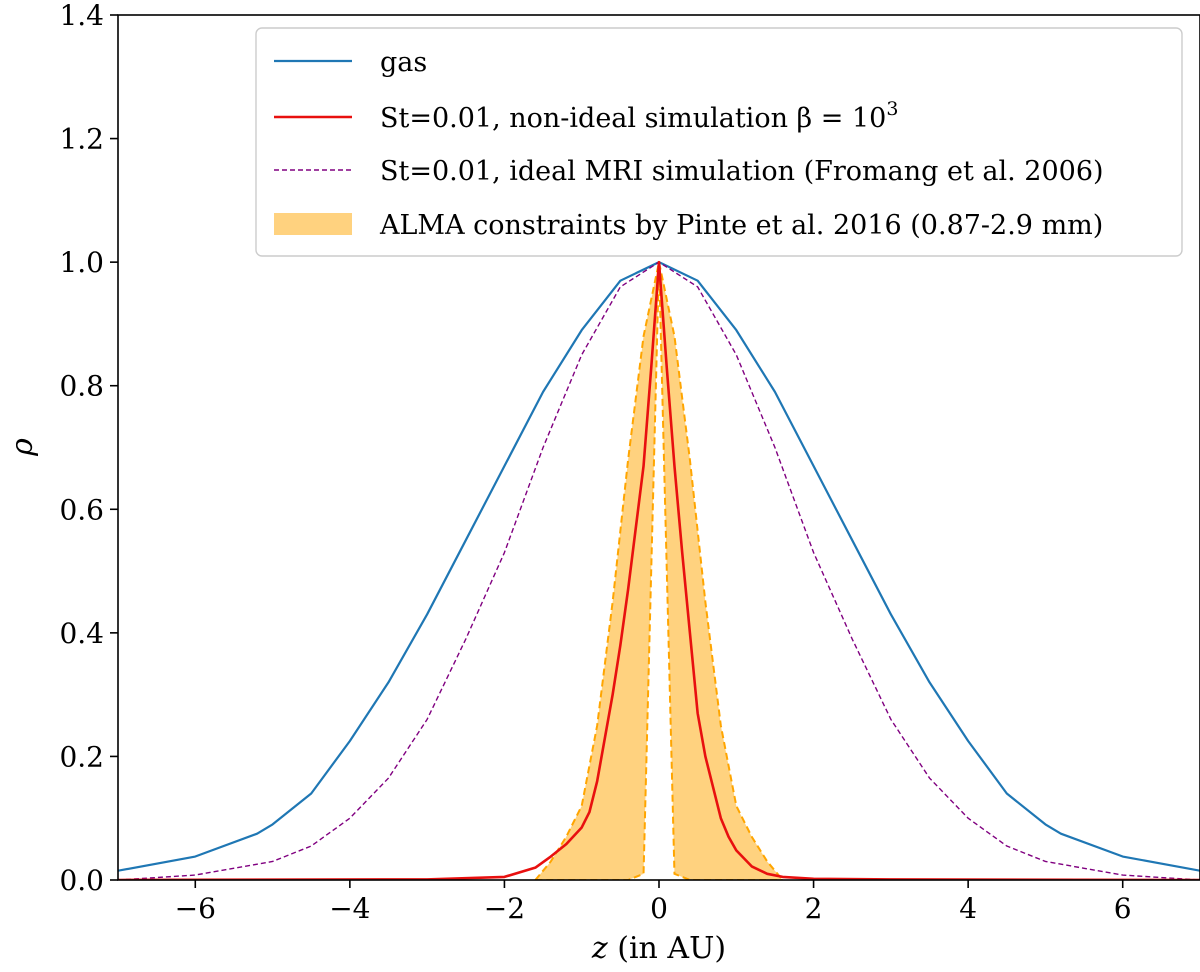 Image resolution: width=1200 pixels, height=972 pixels. Describe the element at coordinates (81, 633) in the screenshot. I see `y-tick-label: 0.4` at that location.